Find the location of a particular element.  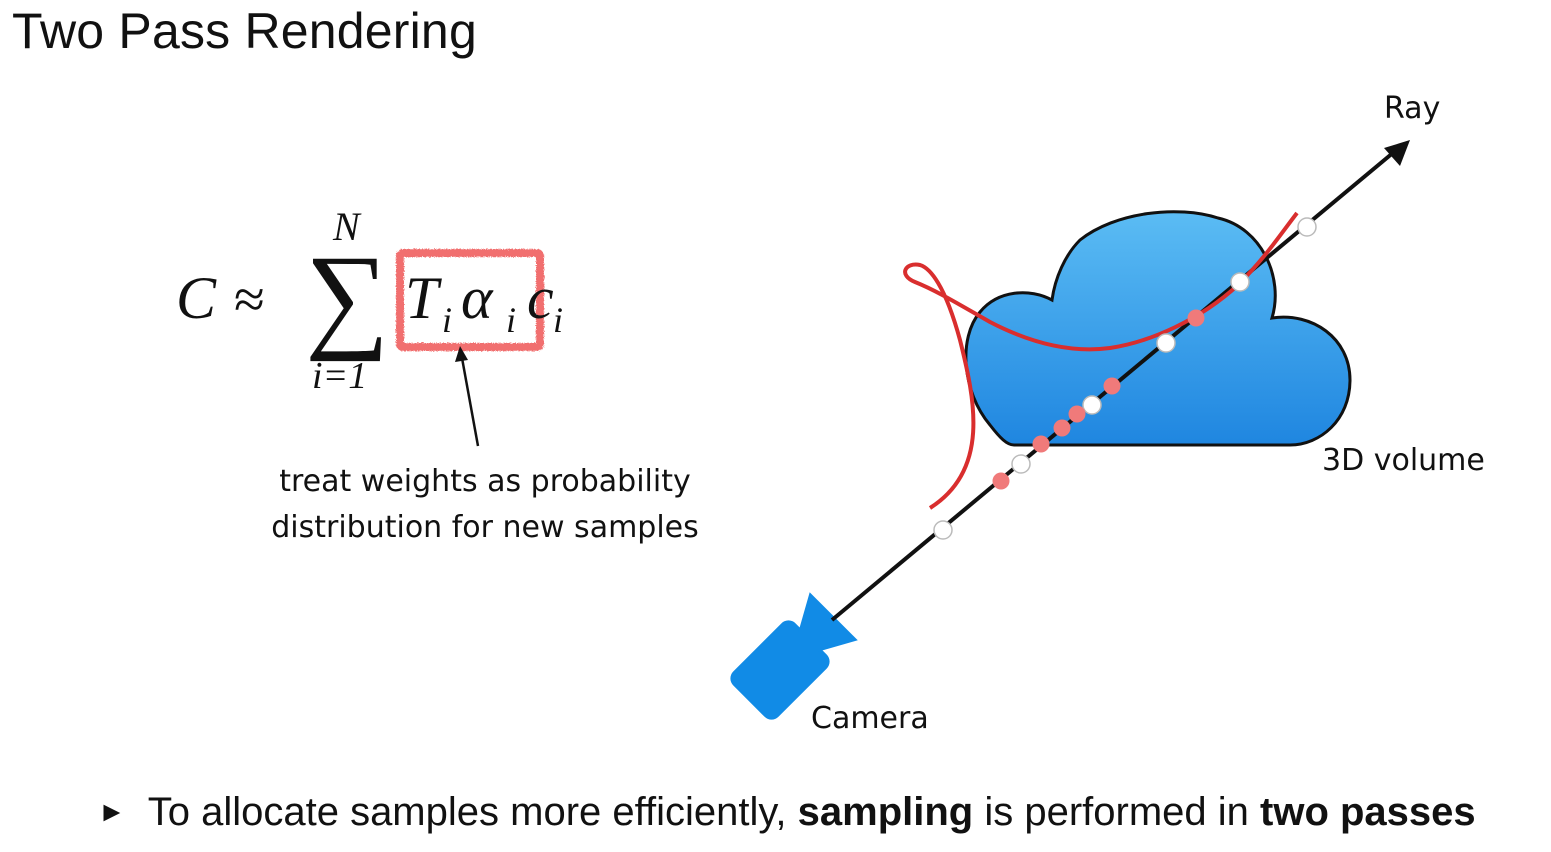

cloud-volume is located at coordinates (1158, 328).